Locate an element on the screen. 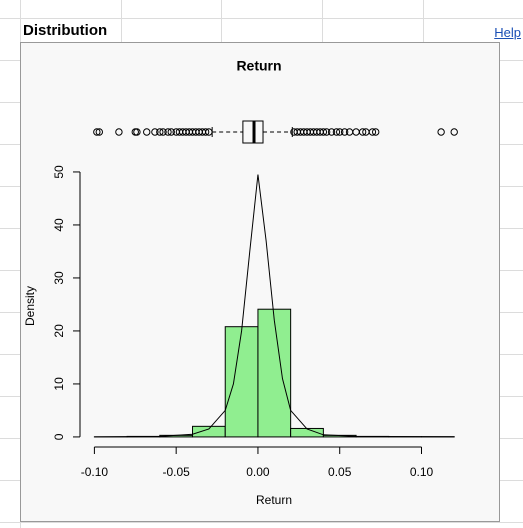  y-axis-label: Density is located at coordinates (30, 306).